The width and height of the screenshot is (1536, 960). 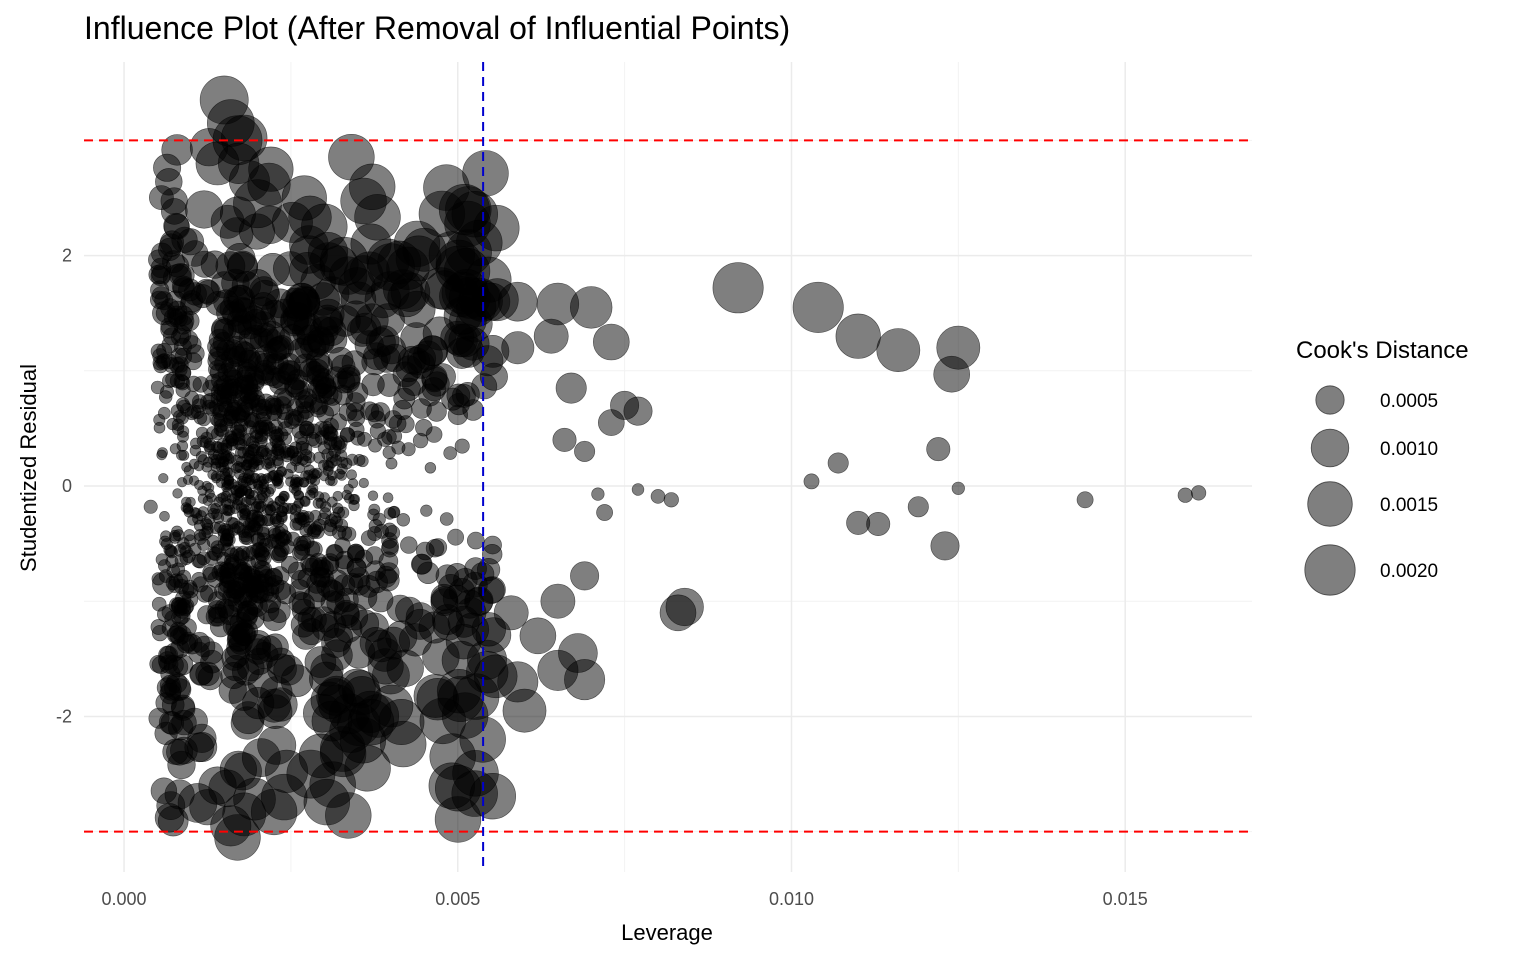 What do you see at coordinates (124, 899) in the screenshot?
I see `x-tick-label: 0.000` at bounding box center [124, 899].